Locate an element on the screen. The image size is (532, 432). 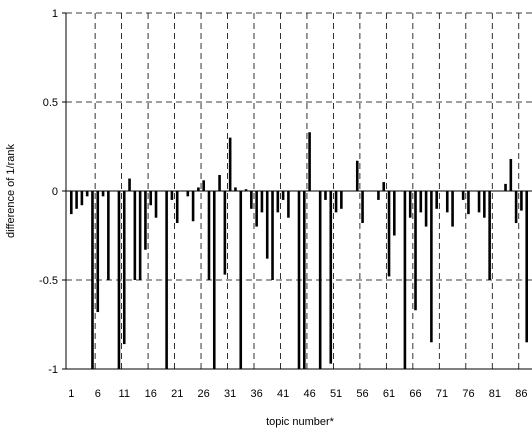
y-tick-label: -0.5 is located at coordinates (48, 281).